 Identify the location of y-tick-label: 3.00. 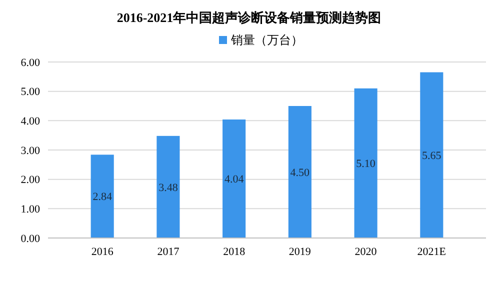
(30, 150).